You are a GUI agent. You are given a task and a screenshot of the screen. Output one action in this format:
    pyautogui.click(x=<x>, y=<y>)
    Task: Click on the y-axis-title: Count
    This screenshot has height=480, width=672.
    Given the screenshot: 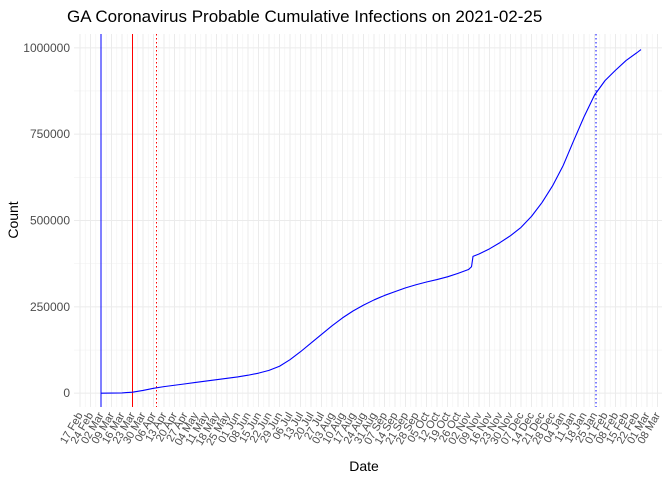 What is the action you would take?
    pyautogui.click(x=13, y=219)
    